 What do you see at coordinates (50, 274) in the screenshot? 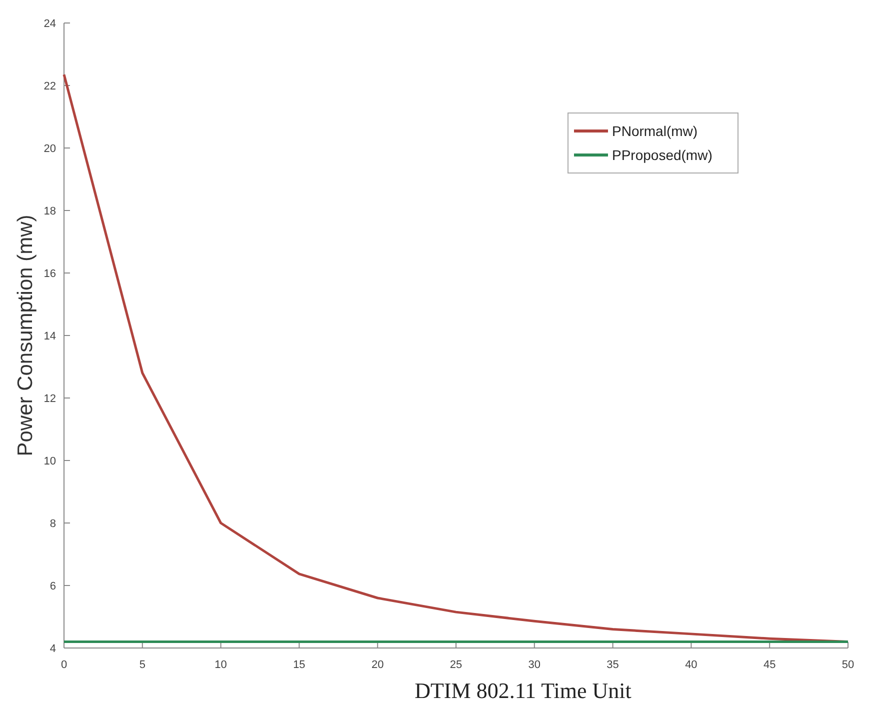
I see `y-tick-label: 16` at bounding box center [50, 274].